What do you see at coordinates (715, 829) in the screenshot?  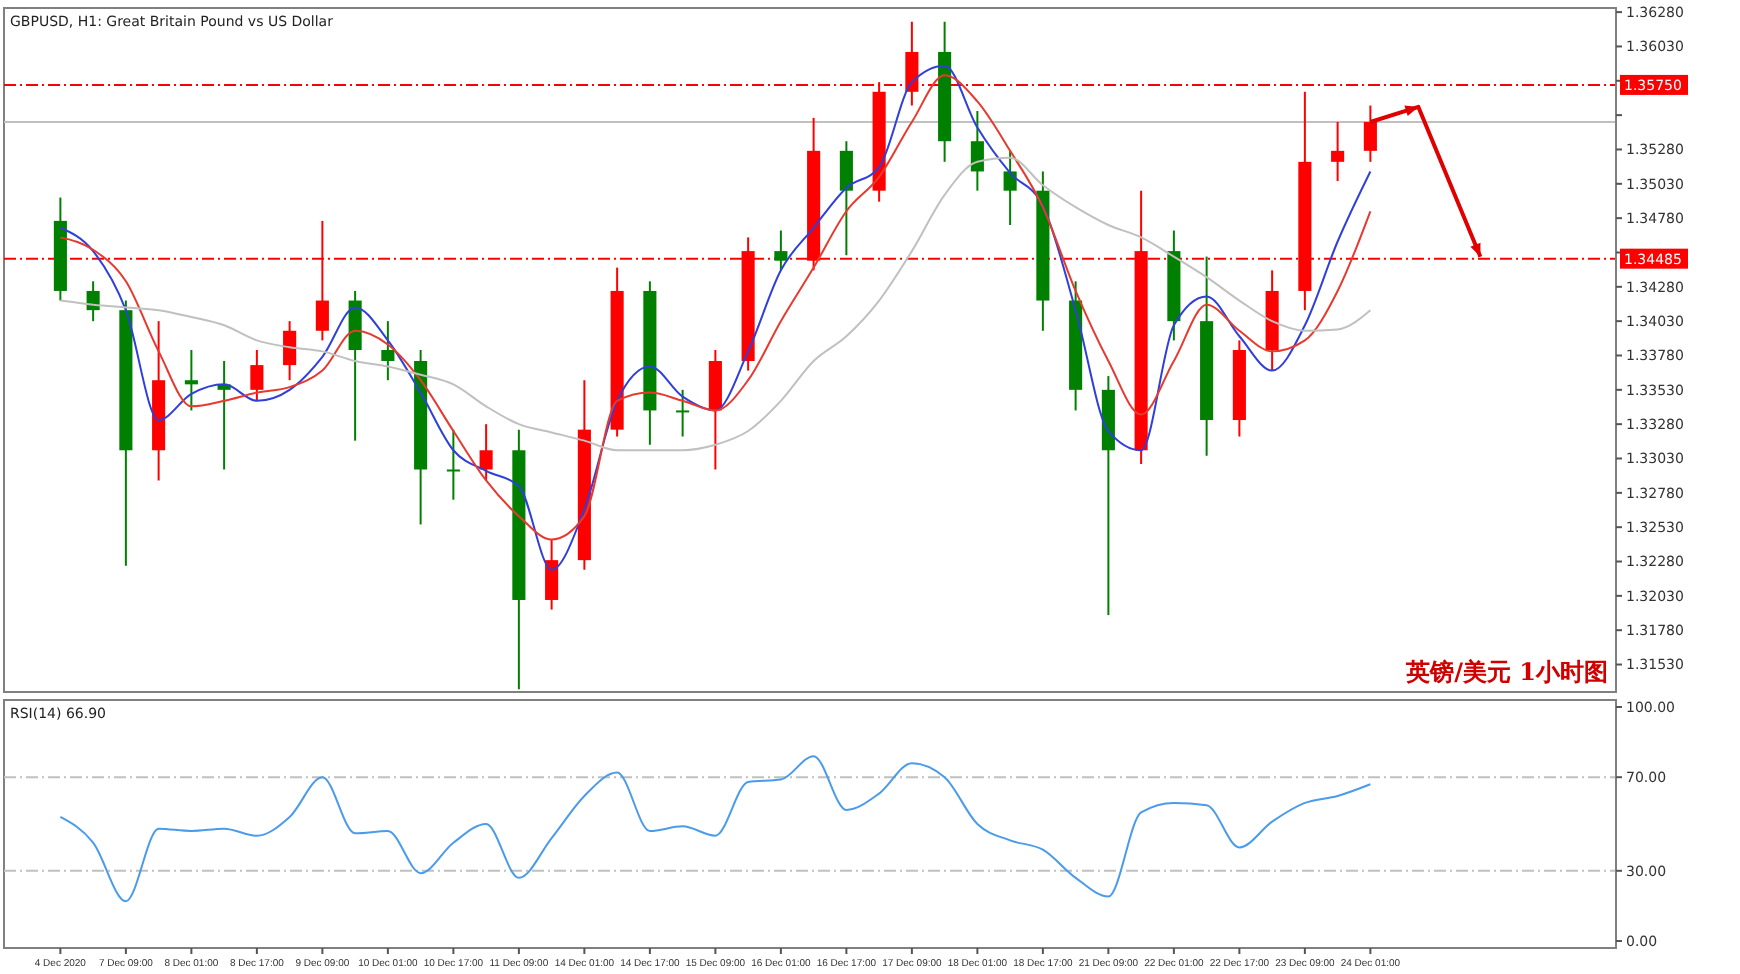 I see `line-series` at bounding box center [715, 829].